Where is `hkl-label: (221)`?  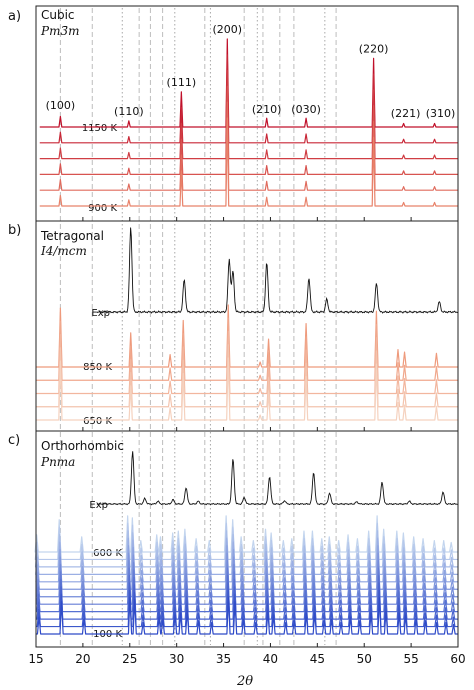 hkl-label: (221) is located at coordinates (406, 113).